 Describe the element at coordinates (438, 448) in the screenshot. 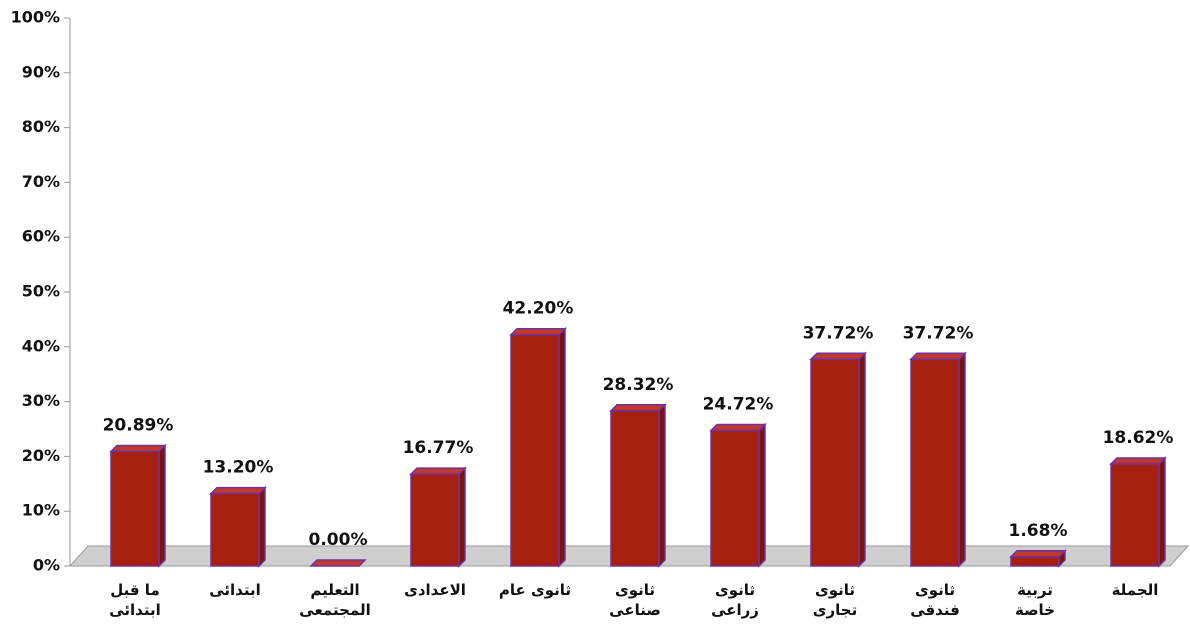

I see `value-label: 16.77%` at that location.